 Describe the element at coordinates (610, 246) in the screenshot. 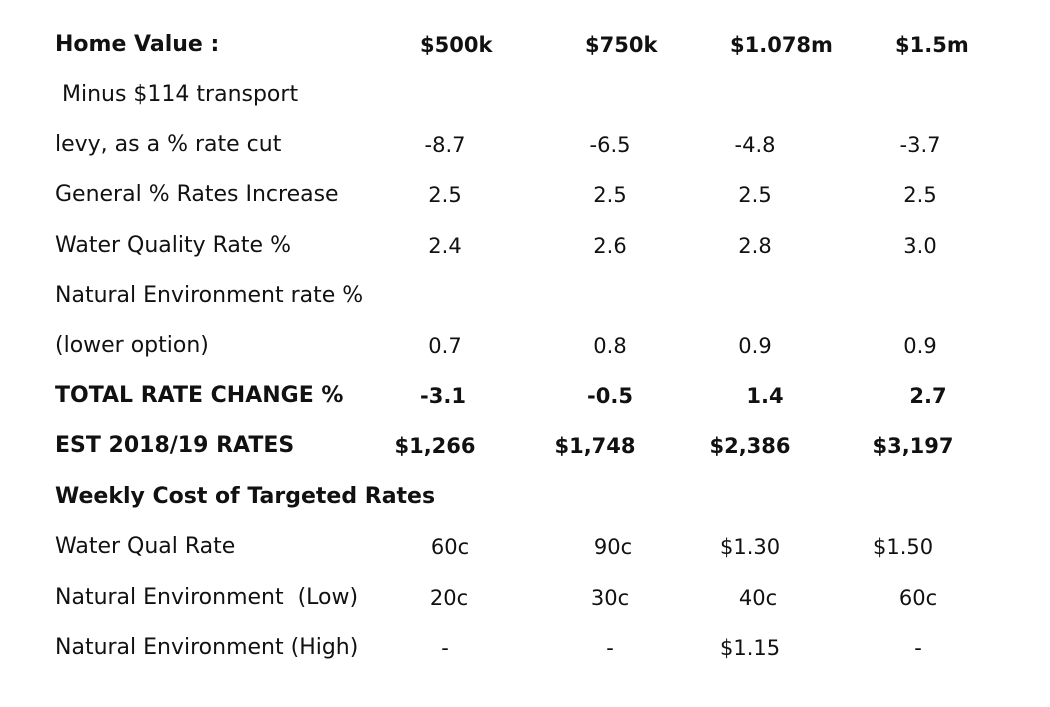

I see `row-value: 2.6` at that location.